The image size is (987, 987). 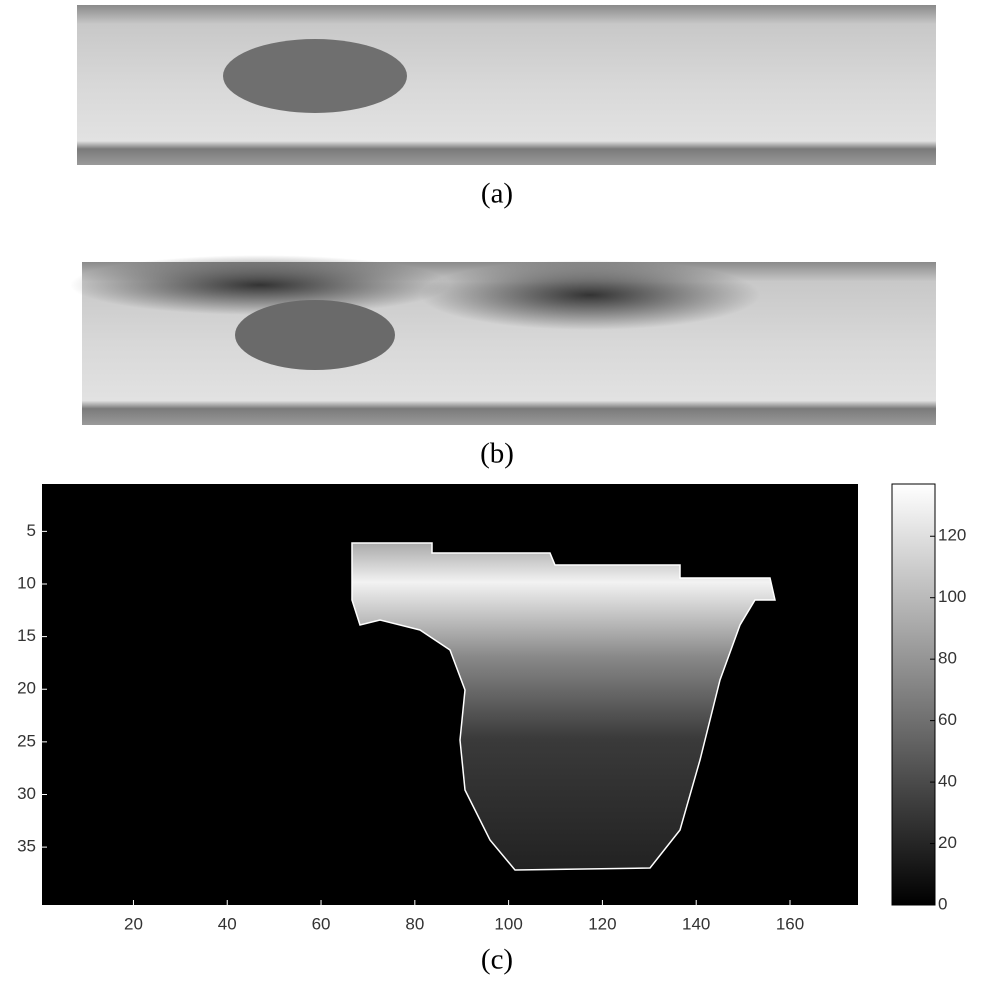 What do you see at coordinates (497, 454) in the screenshot?
I see `panel-label: (b)` at bounding box center [497, 454].